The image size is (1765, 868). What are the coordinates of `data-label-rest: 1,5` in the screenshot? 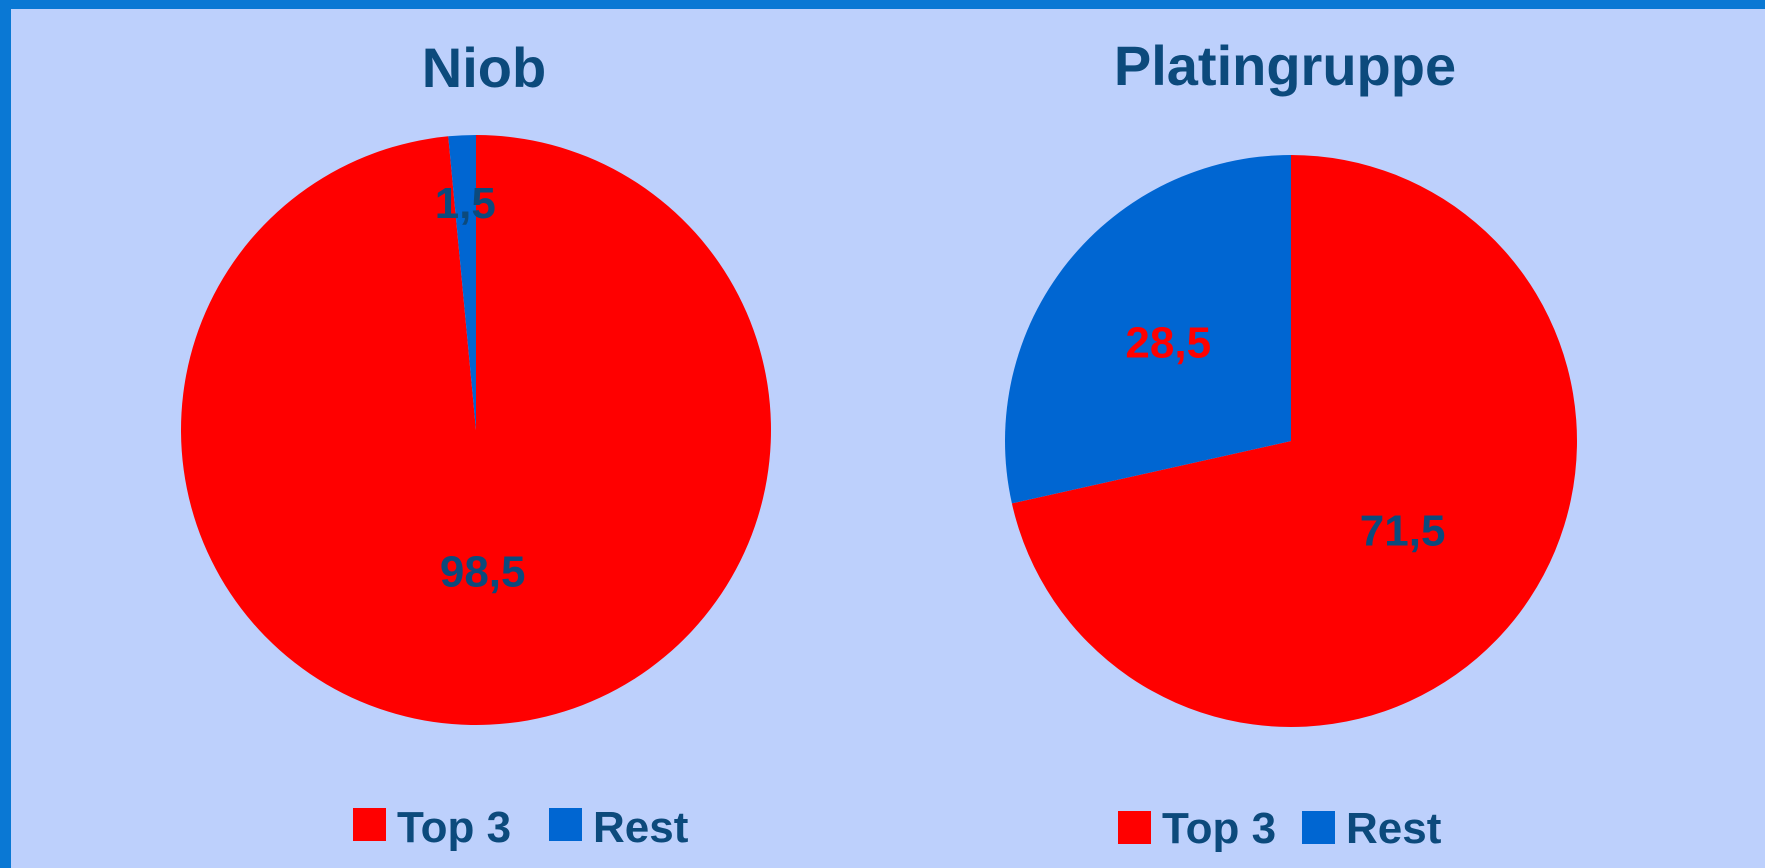 It's located at (465, 203).